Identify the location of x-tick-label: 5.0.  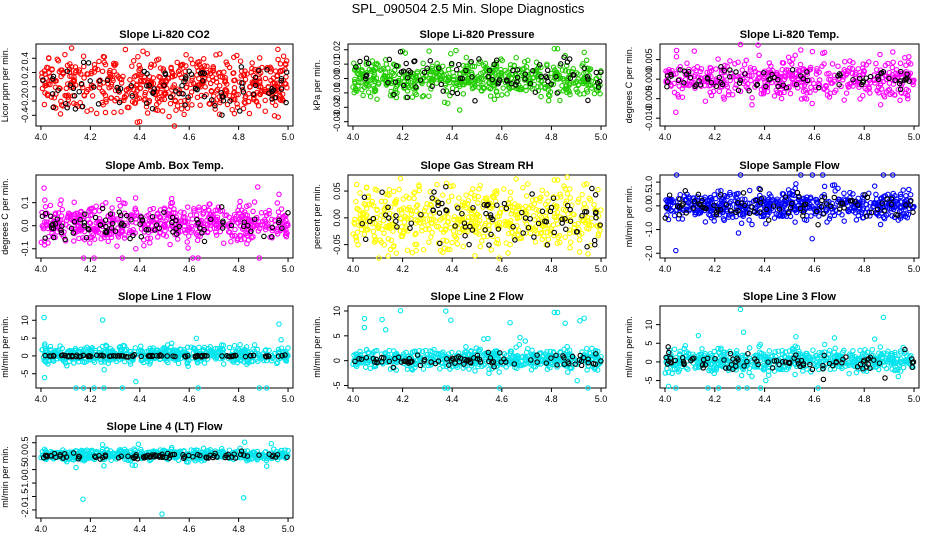
(914, 269).